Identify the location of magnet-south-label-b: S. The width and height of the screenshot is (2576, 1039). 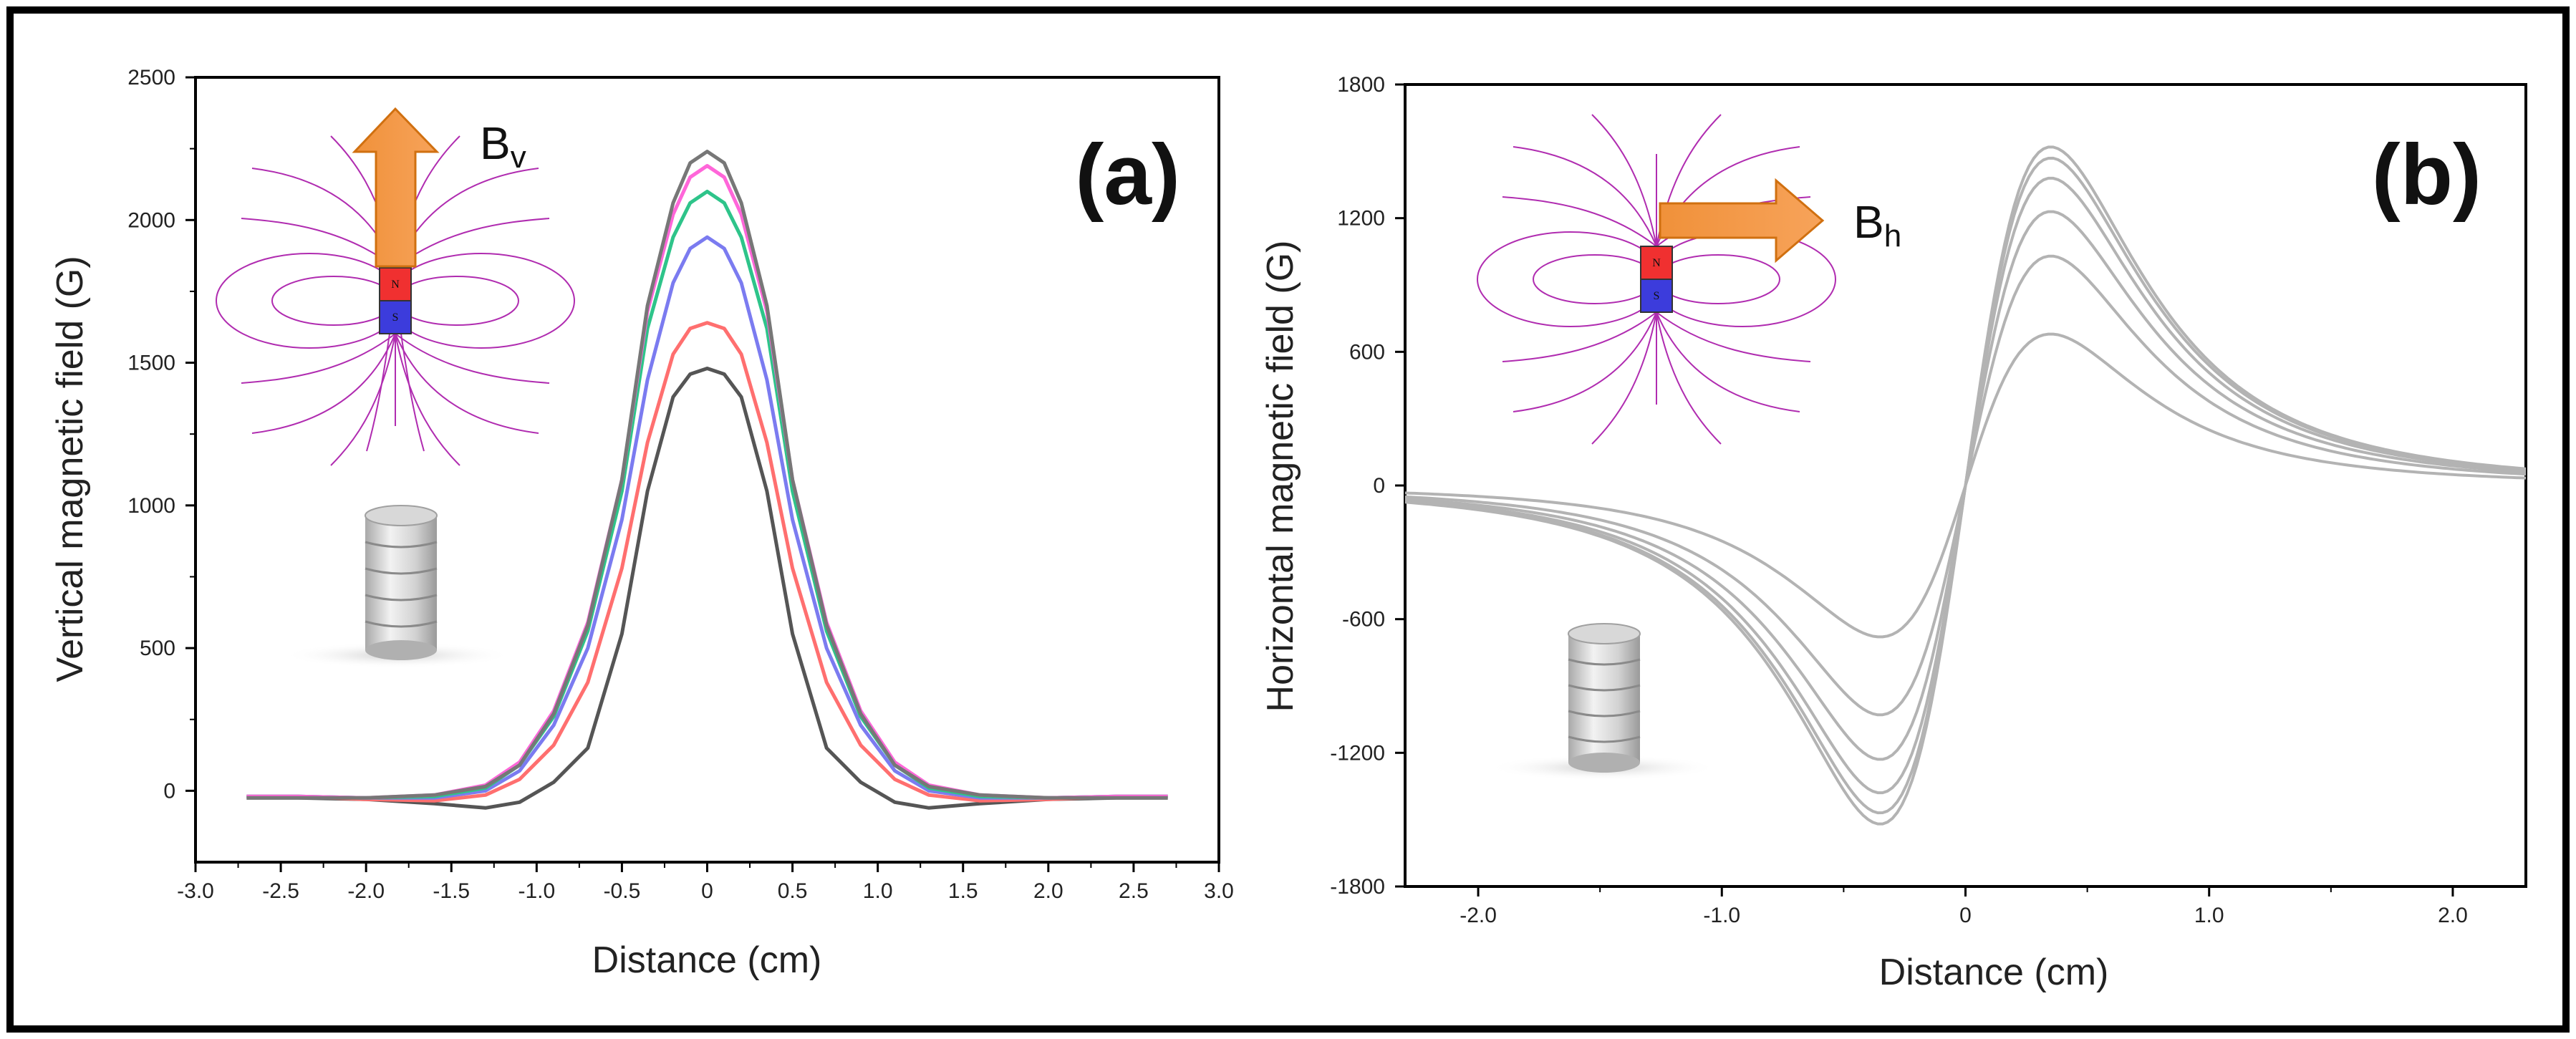
(1657, 296).